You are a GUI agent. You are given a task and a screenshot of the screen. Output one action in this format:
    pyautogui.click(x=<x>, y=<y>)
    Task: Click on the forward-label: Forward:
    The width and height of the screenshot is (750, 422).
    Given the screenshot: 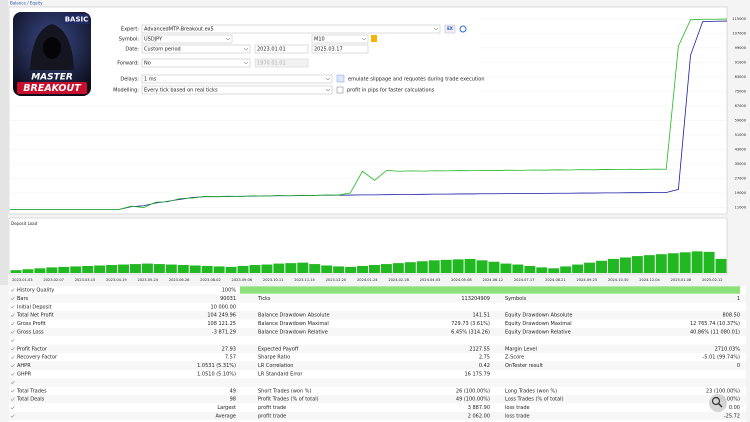 What is the action you would take?
    pyautogui.click(x=128, y=64)
    